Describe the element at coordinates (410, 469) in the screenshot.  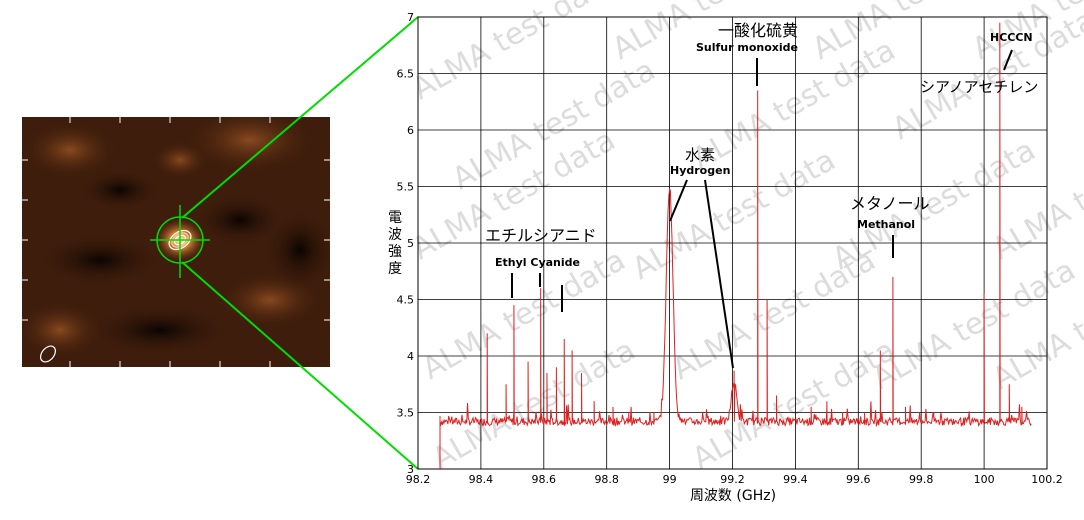
I see `y-tick-label: 3` at that location.